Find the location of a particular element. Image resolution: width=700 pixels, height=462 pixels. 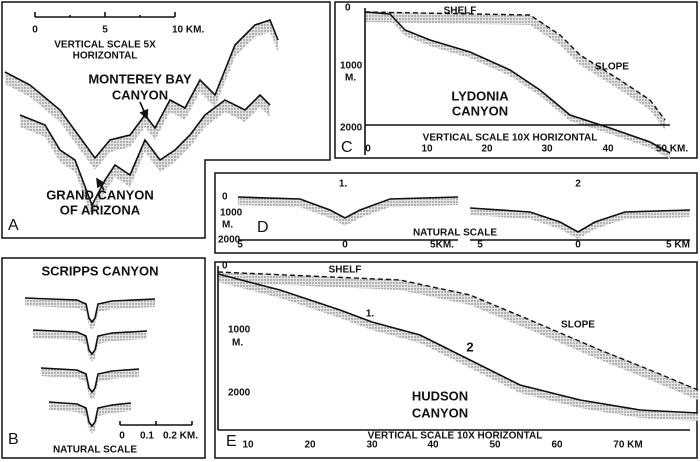

scale-note: HORIZONTAL is located at coordinates (105, 56).